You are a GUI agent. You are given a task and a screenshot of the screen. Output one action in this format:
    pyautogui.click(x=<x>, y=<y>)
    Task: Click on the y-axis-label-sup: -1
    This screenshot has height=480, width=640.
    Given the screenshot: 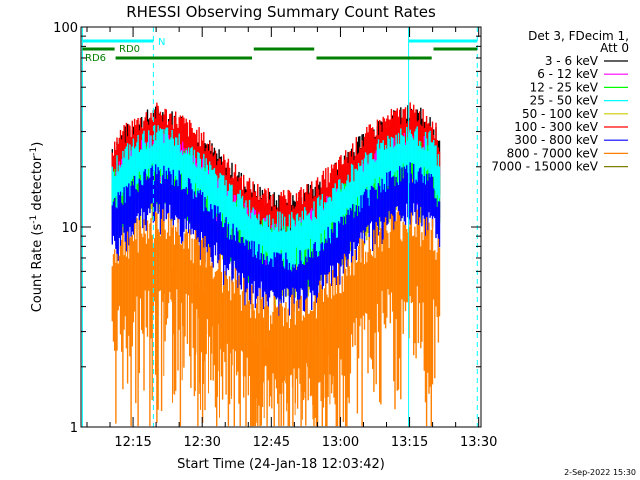 What is the action you would take?
    pyautogui.click(x=34, y=219)
    